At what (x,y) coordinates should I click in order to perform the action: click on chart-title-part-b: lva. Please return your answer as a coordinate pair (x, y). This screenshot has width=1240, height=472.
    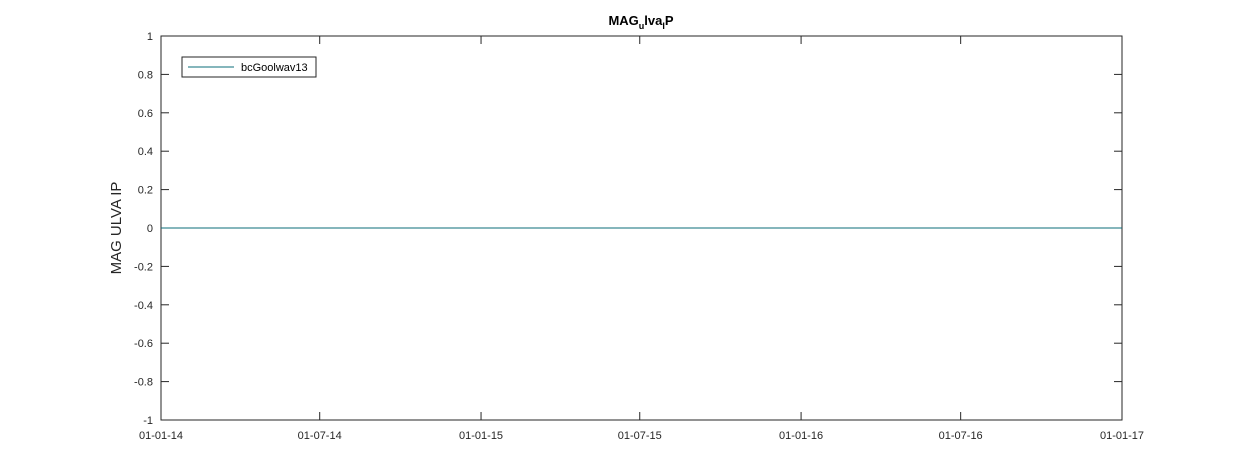
    Looking at the image, I should click on (653, 20).